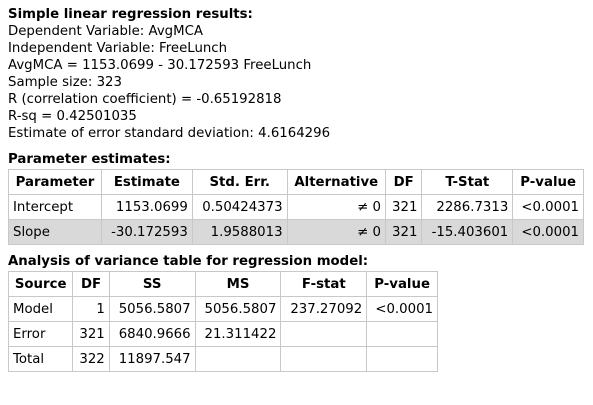 The height and width of the screenshot is (405, 593). I want to click on table-cell: Total, so click(40, 359).